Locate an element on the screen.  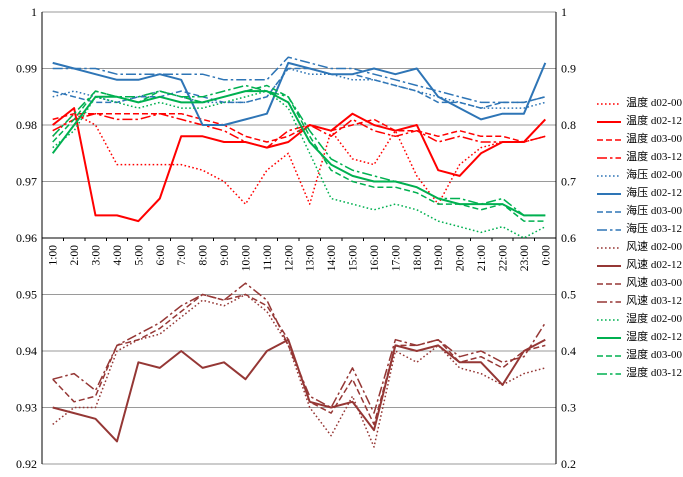
legend-item: 温度 d03-00 is located at coordinates (639, 140).